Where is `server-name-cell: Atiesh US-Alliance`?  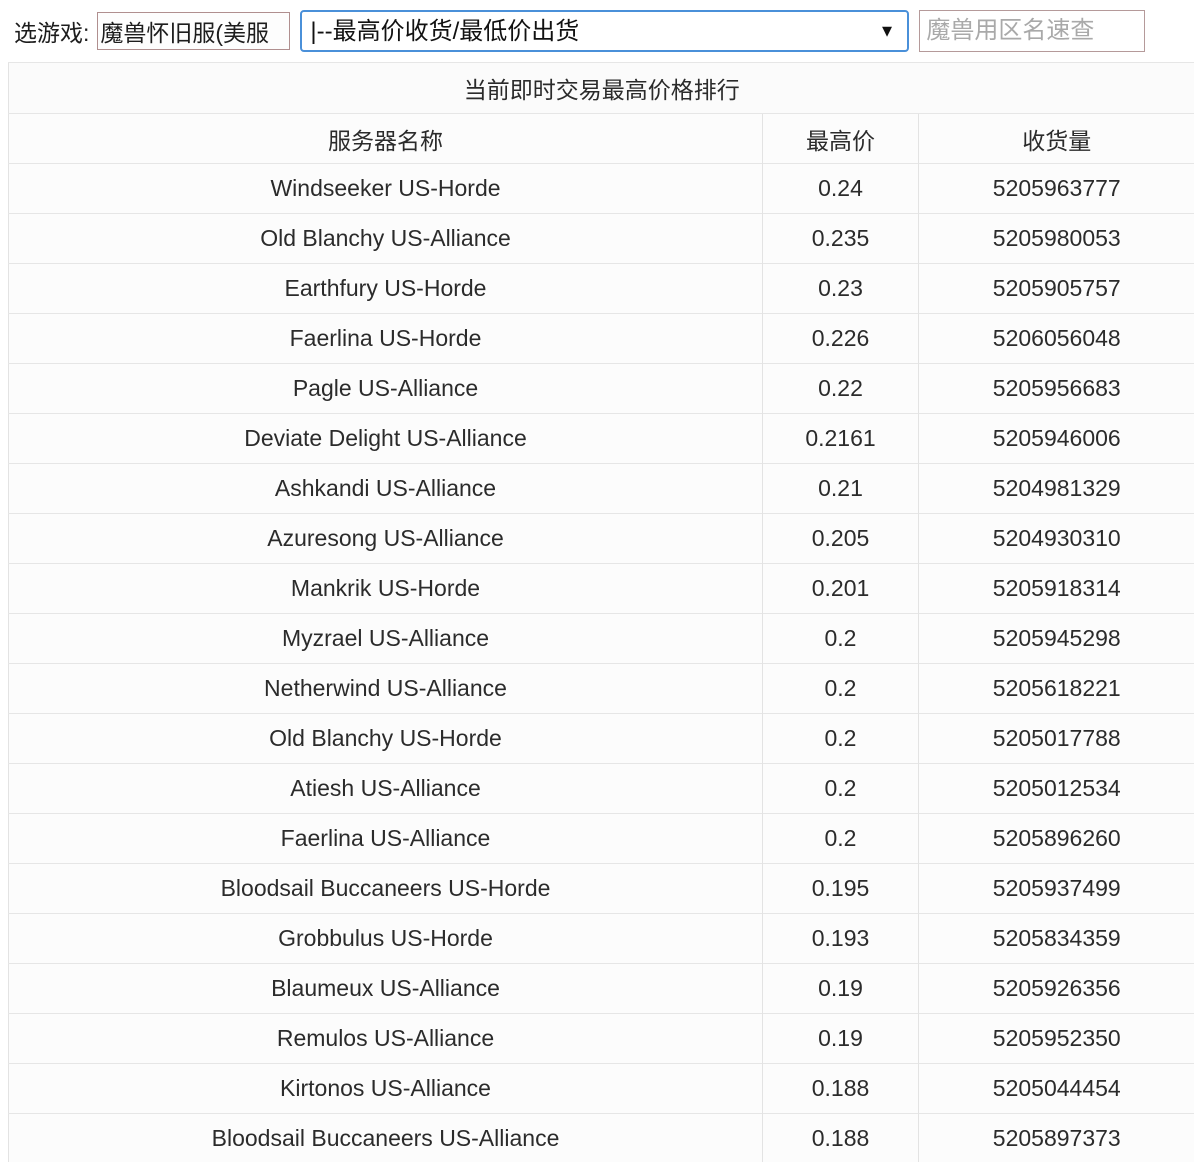 server-name-cell: Atiesh US-Alliance is located at coordinates (385, 788).